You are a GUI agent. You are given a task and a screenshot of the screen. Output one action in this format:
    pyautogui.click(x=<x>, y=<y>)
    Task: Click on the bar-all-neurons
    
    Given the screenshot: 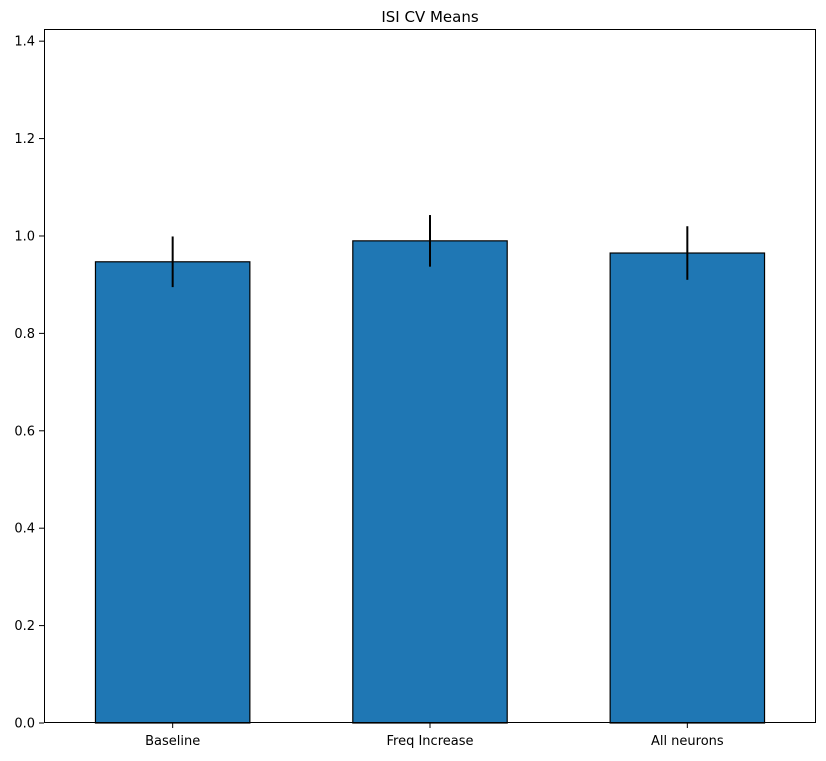 What is the action you would take?
    pyautogui.click(x=687, y=488)
    